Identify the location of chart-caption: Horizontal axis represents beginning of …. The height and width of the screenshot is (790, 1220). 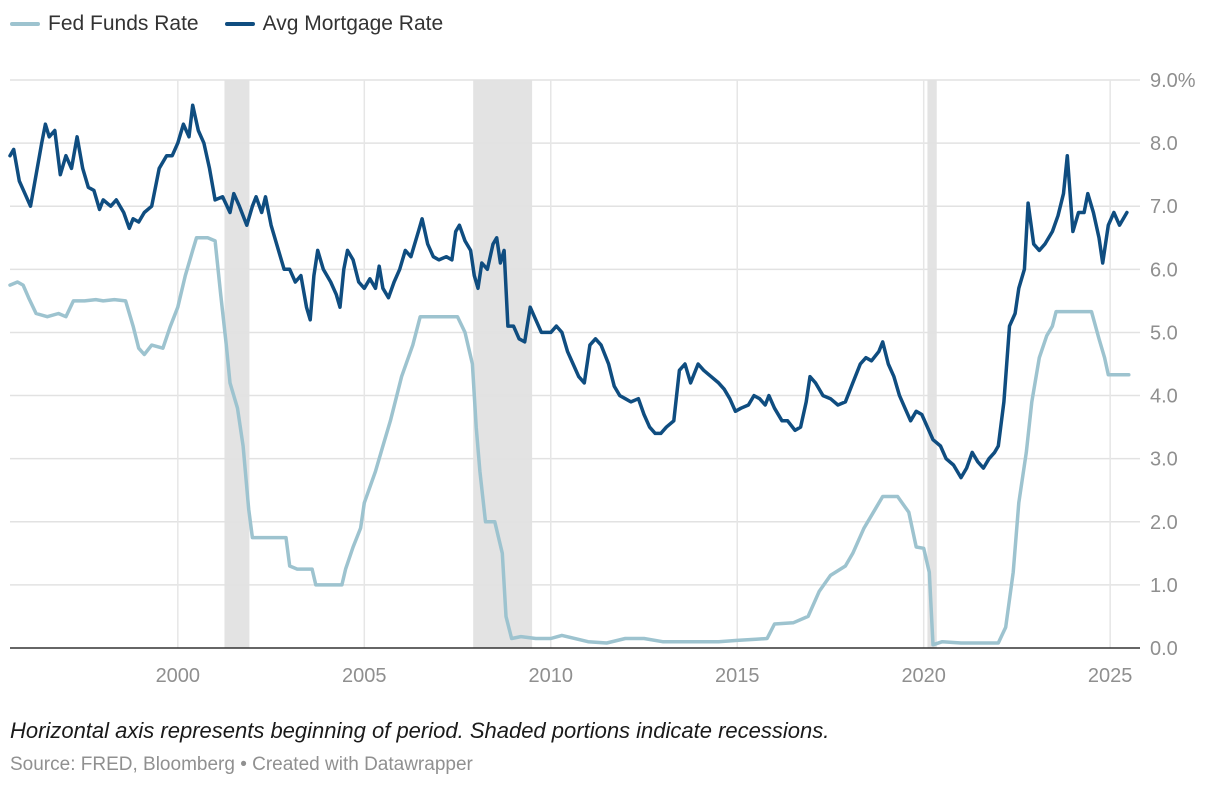
(420, 730).